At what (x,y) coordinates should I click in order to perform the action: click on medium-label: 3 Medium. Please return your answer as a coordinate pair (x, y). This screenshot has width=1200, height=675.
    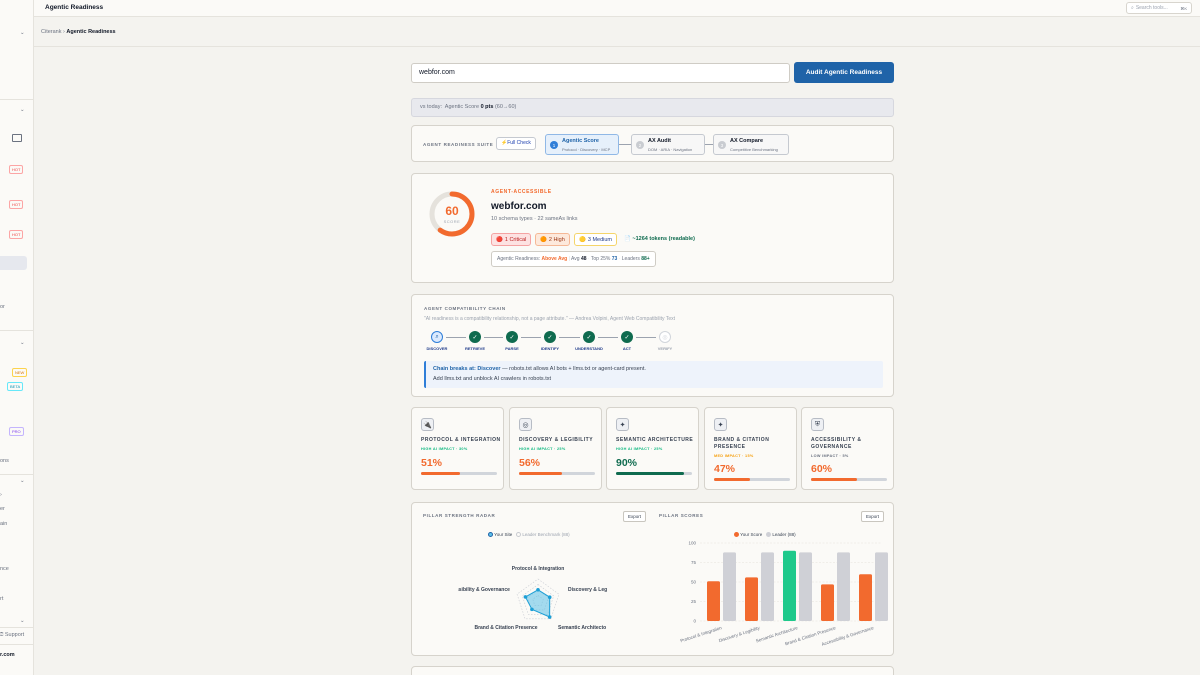
    Looking at the image, I should click on (600, 239).